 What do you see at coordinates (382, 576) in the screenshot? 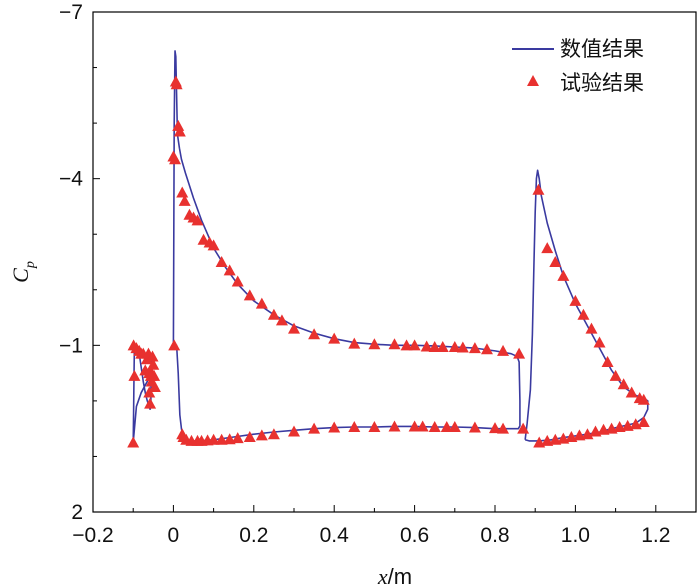
I see `x-axis-label-var: x` at bounding box center [382, 576].